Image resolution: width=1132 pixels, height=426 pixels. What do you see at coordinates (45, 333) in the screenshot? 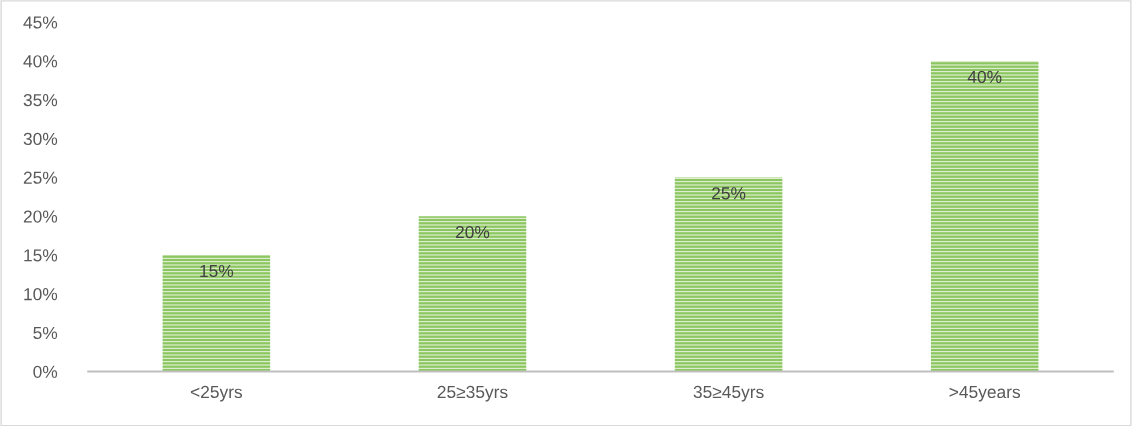
I see `y-tick-label: 5%` at bounding box center [45, 333].